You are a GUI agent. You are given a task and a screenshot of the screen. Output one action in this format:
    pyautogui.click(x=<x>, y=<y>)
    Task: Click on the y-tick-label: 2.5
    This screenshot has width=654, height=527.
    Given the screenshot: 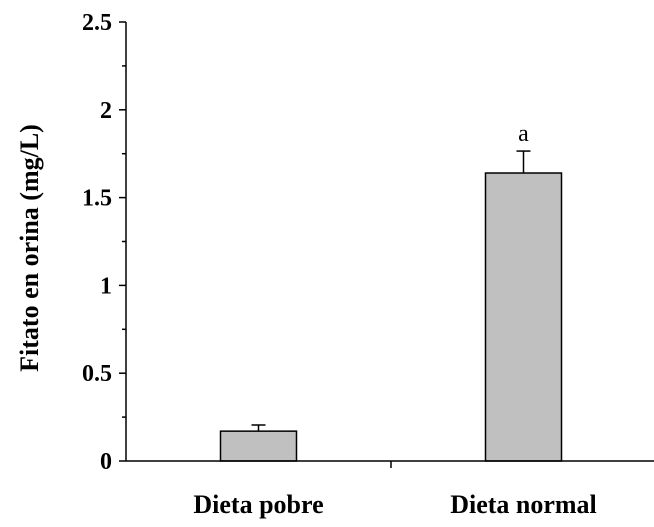 What is the action you would take?
    pyautogui.click(x=97, y=23)
    